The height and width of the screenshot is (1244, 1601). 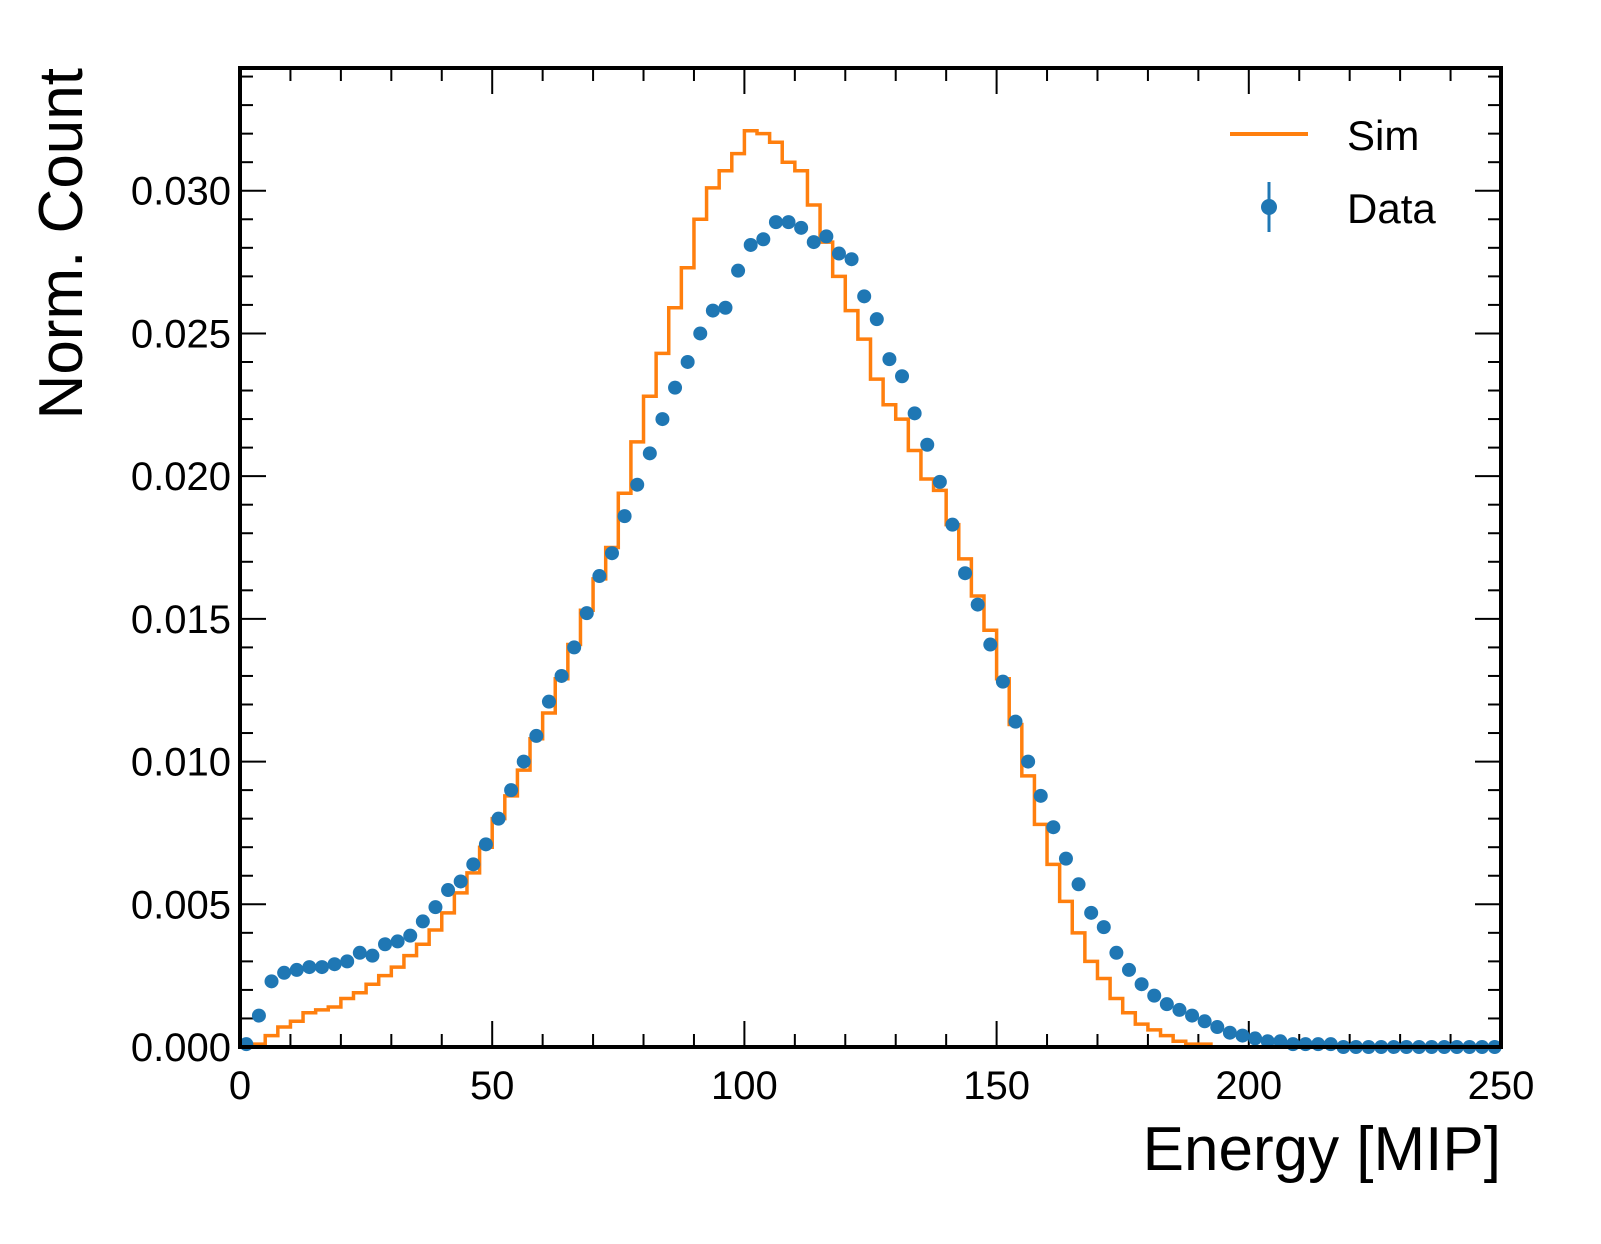 I want to click on y-tick-labels: 0.000 0.005 0.010 0.015 0.020 0.025 0.030, so click(x=181, y=620).